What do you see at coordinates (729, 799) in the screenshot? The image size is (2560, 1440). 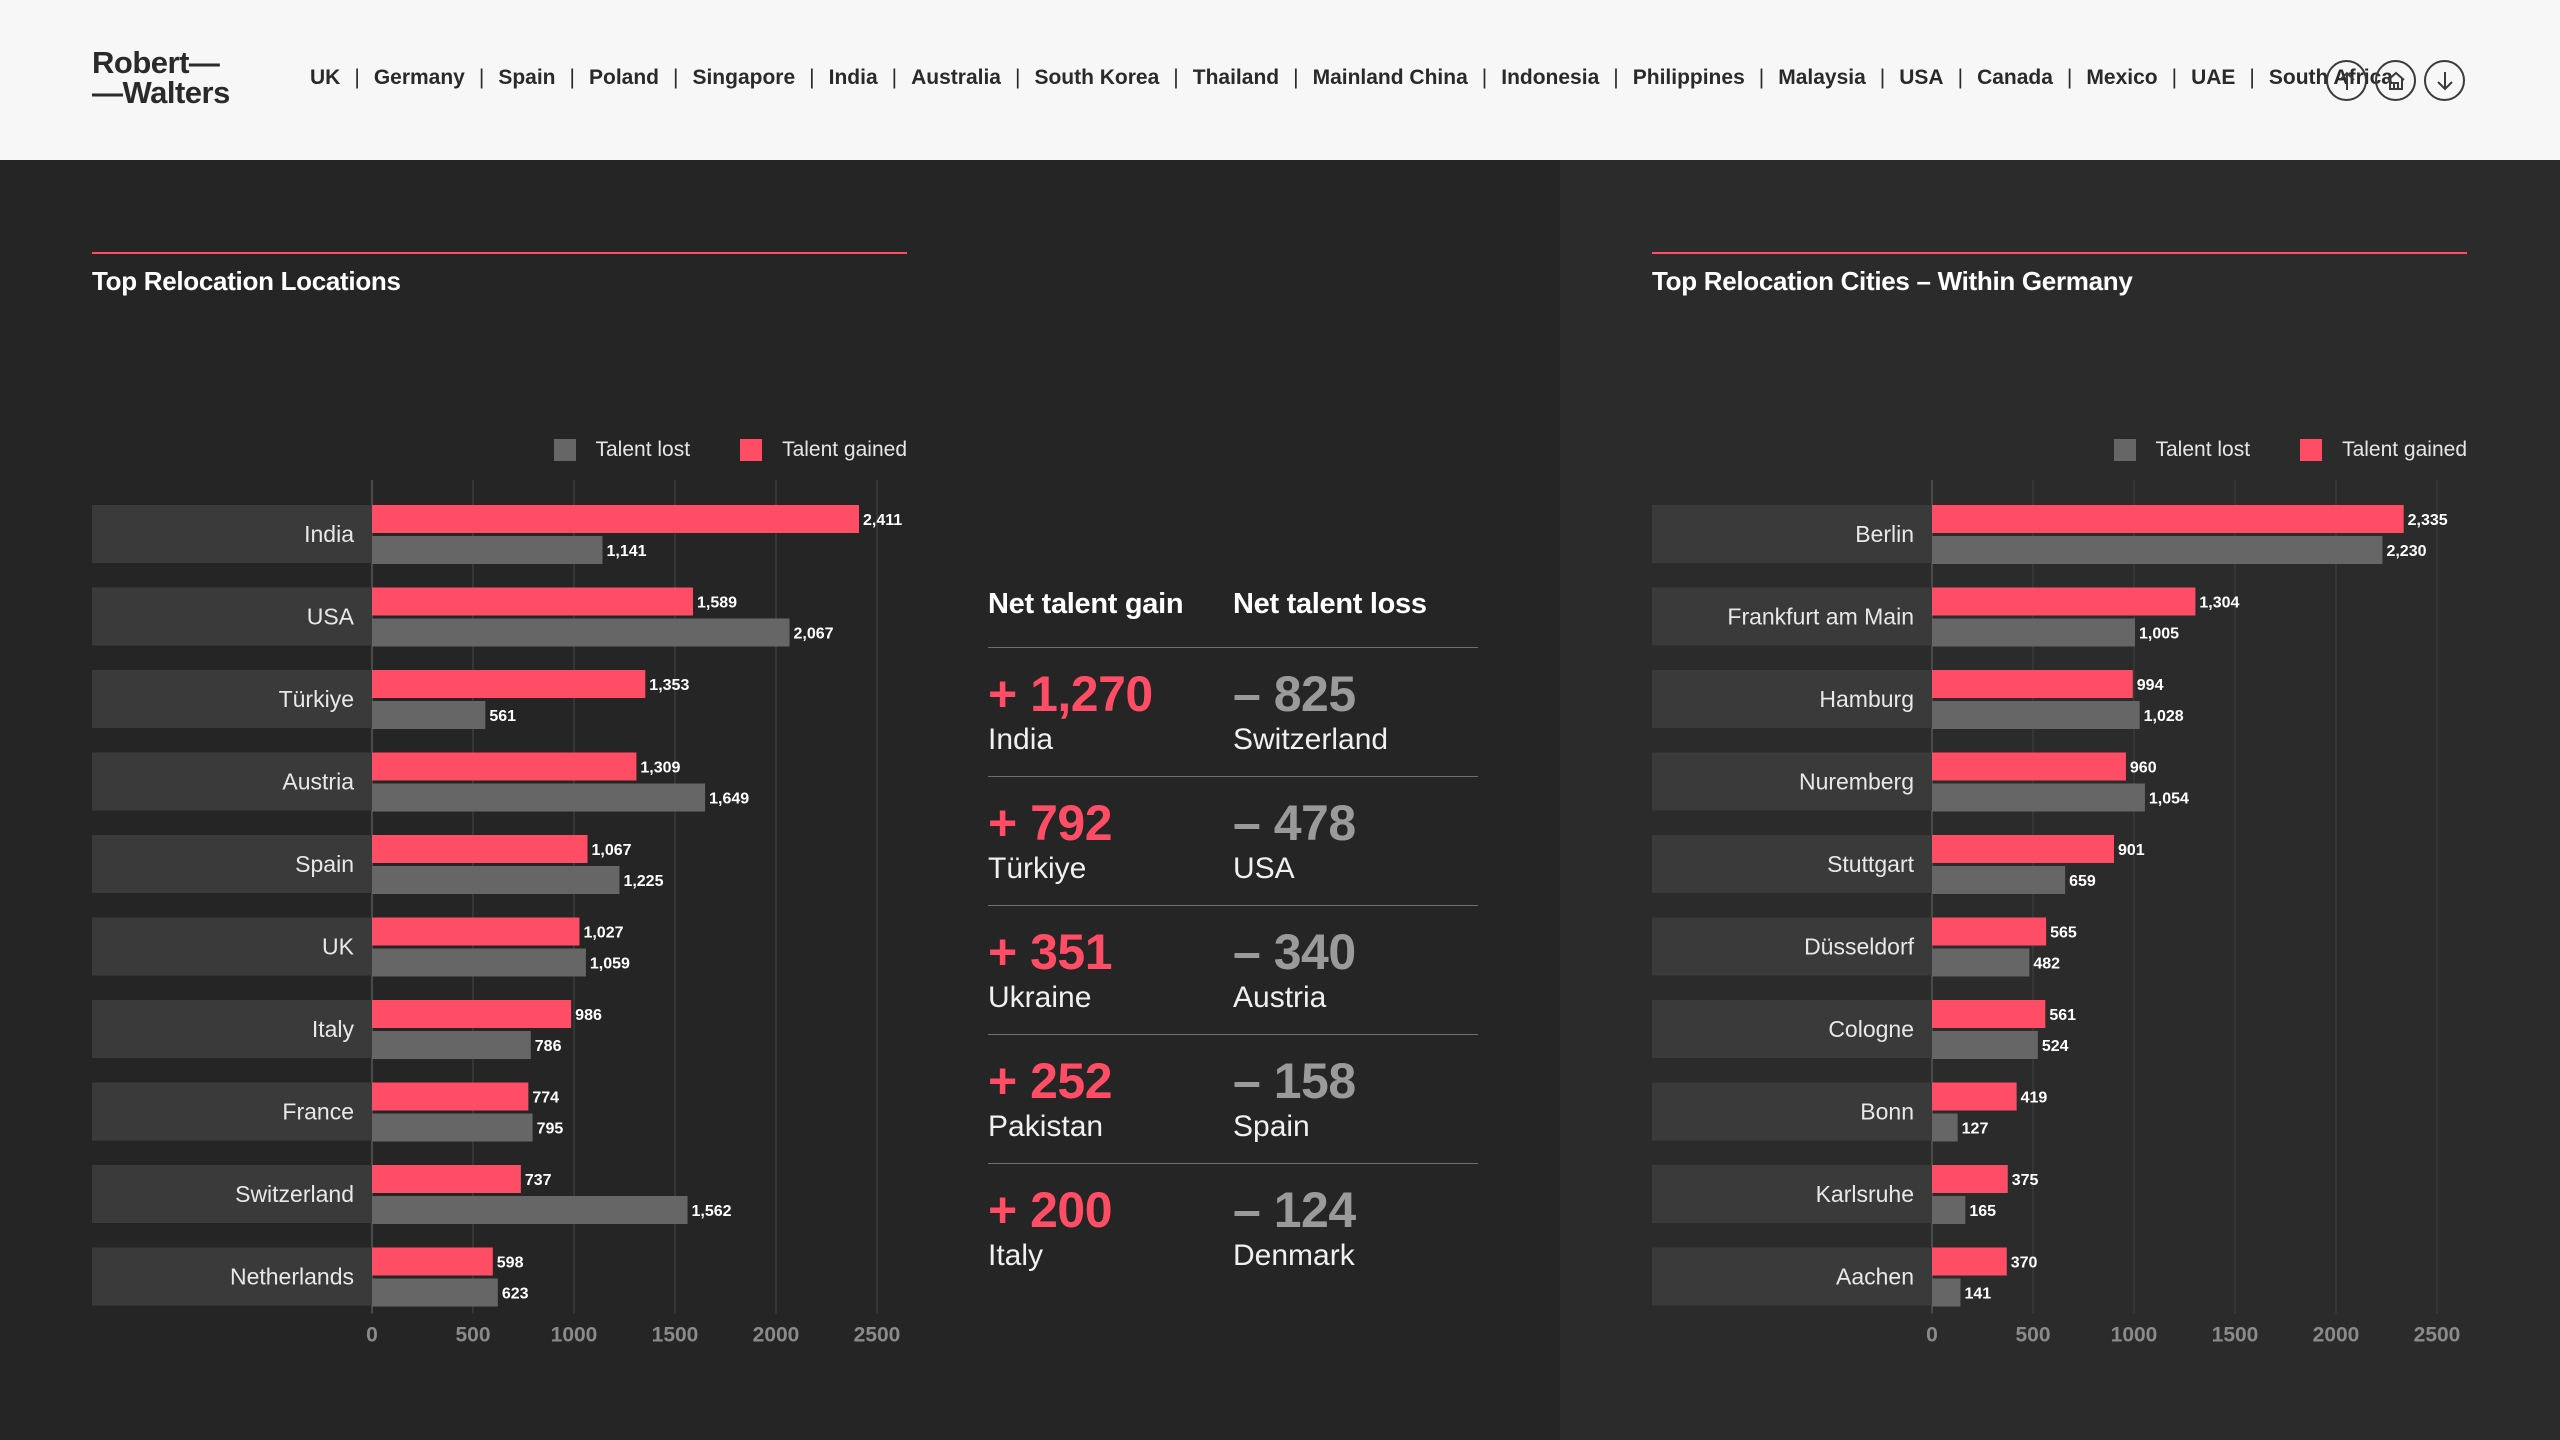 I see `data-label-lost: 1,649` at bounding box center [729, 799].